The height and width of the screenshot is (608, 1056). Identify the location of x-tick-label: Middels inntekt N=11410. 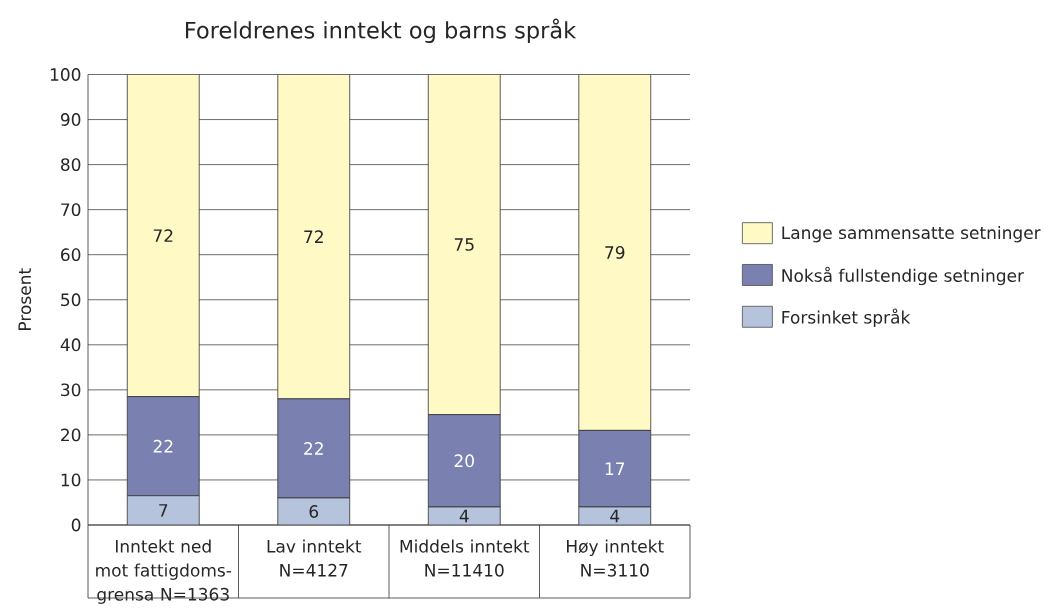
(465, 558).